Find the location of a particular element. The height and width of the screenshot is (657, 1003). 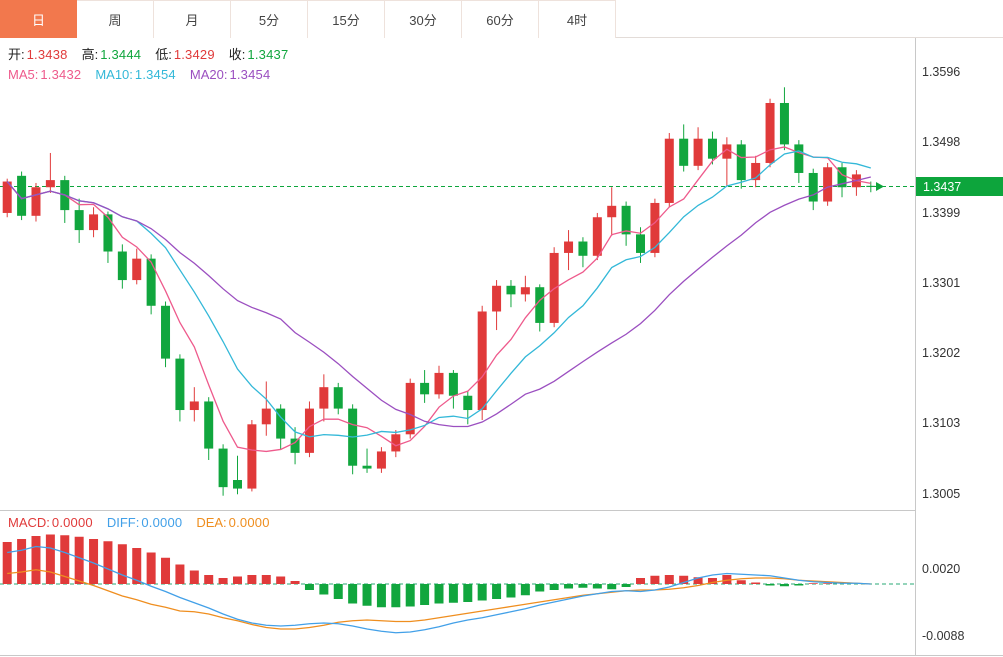

indicator-item: DEA: 0.0000 is located at coordinates (232, 522).